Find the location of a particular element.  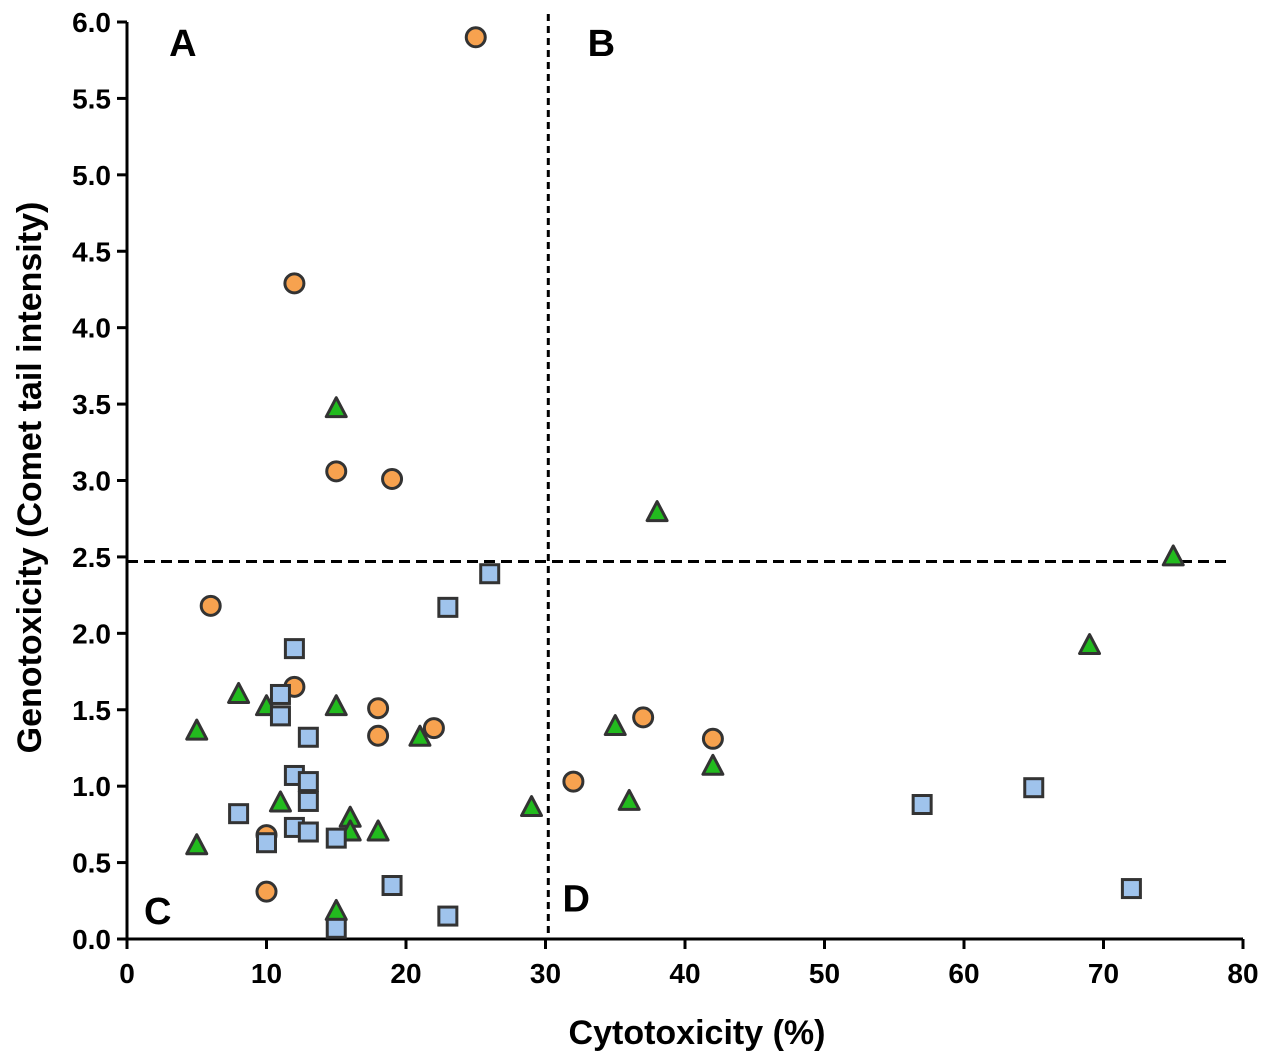

y-tick-label: 0.0 is located at coordinates (91, 939).